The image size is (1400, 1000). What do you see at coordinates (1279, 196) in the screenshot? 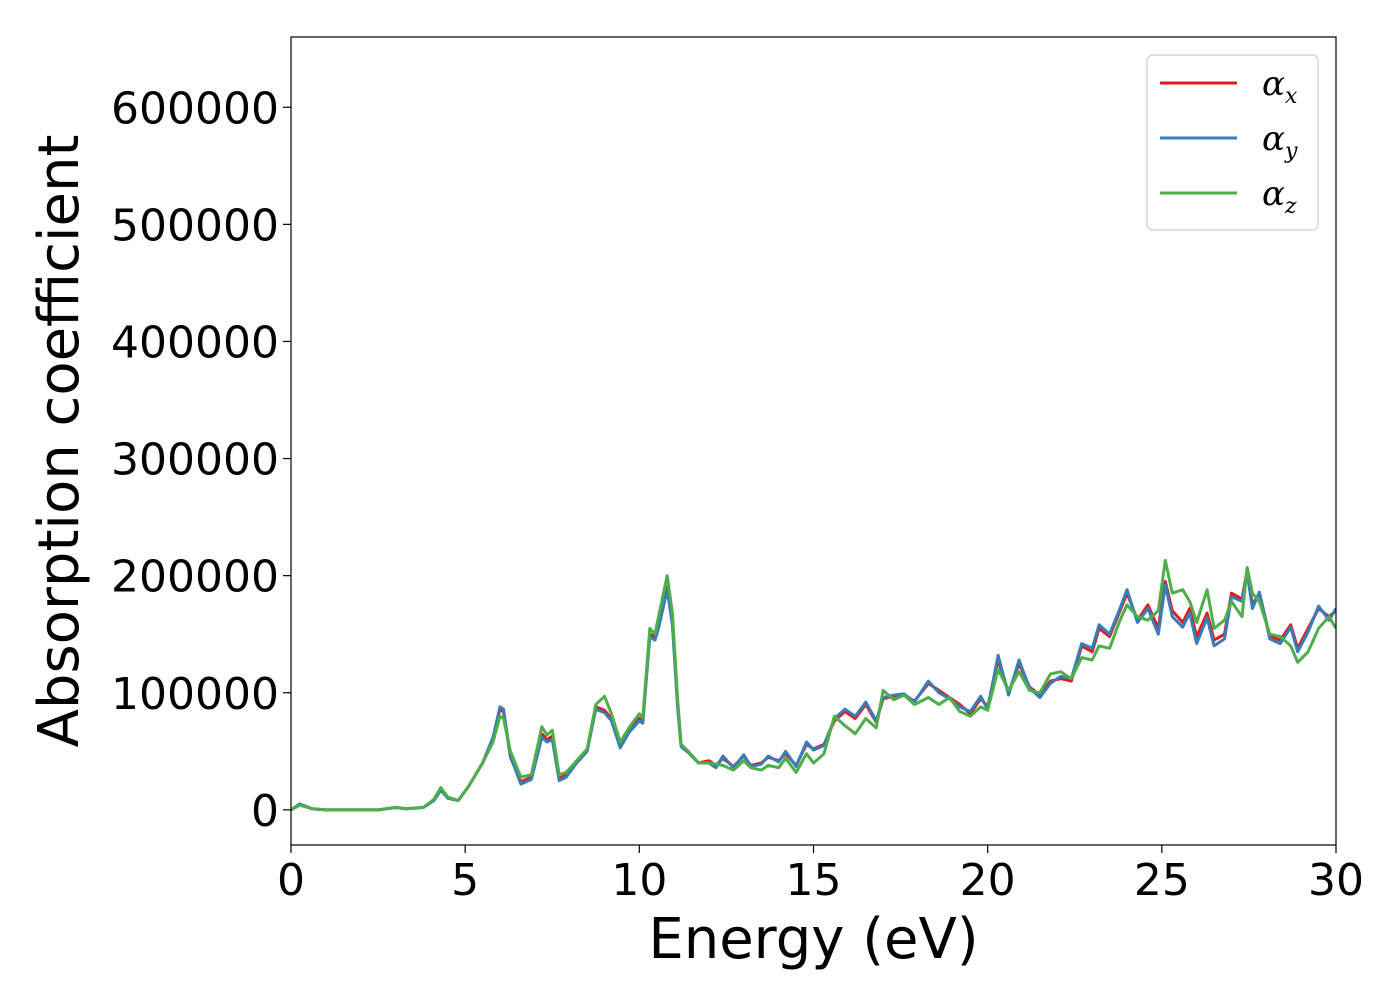
I see `legend-label-z: αz` at bounding box center [1279, 196].